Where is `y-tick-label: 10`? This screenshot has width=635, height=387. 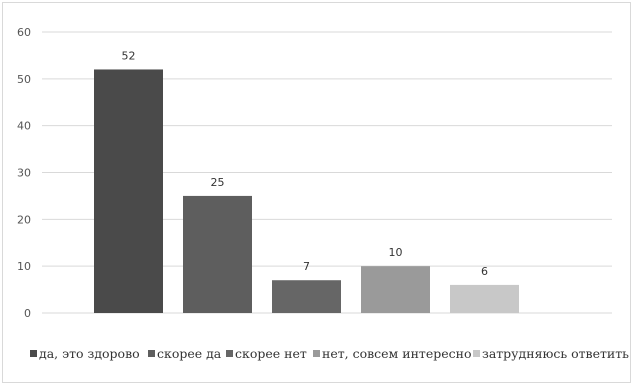 y-tick-label: 10 is located at coordinates (24, 266).